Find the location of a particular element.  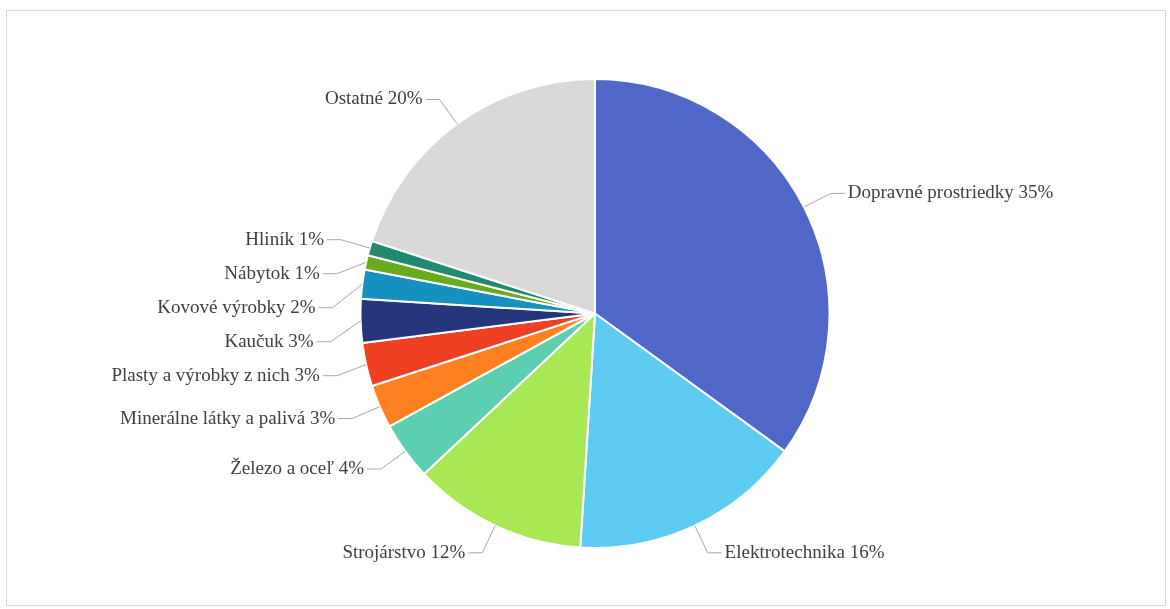

slice-label: Strojárstvo 12% is located at coordinates (404, 551).